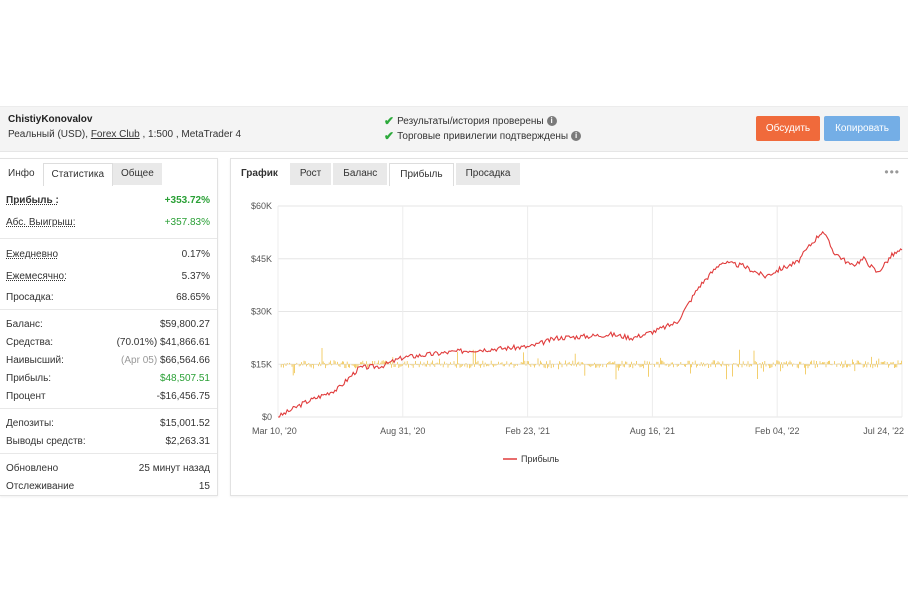 This screenshot has width=908, height=604. What do you see at coordinates (46, 441) in the screenshot?
I see `stat-label: Выводы средств:` at bounding box center [46, 441].